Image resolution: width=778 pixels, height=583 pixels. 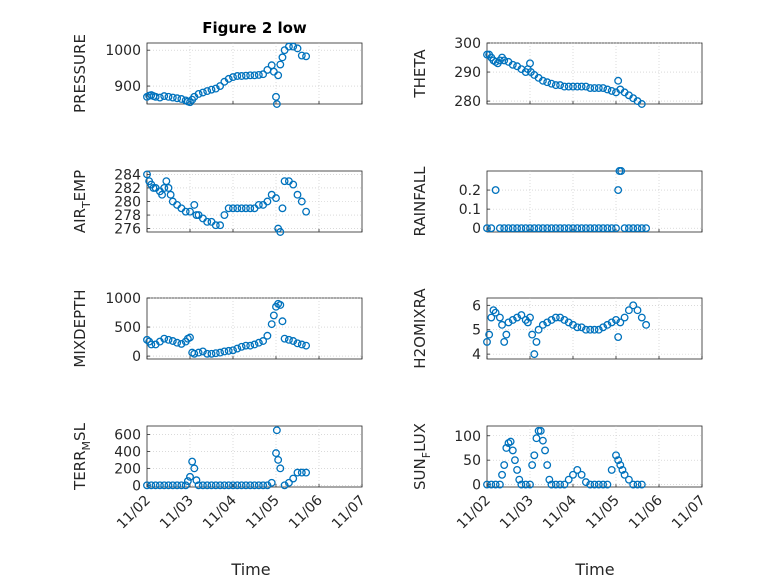 I want to click on axes-frame, so click(x=254, y=456).